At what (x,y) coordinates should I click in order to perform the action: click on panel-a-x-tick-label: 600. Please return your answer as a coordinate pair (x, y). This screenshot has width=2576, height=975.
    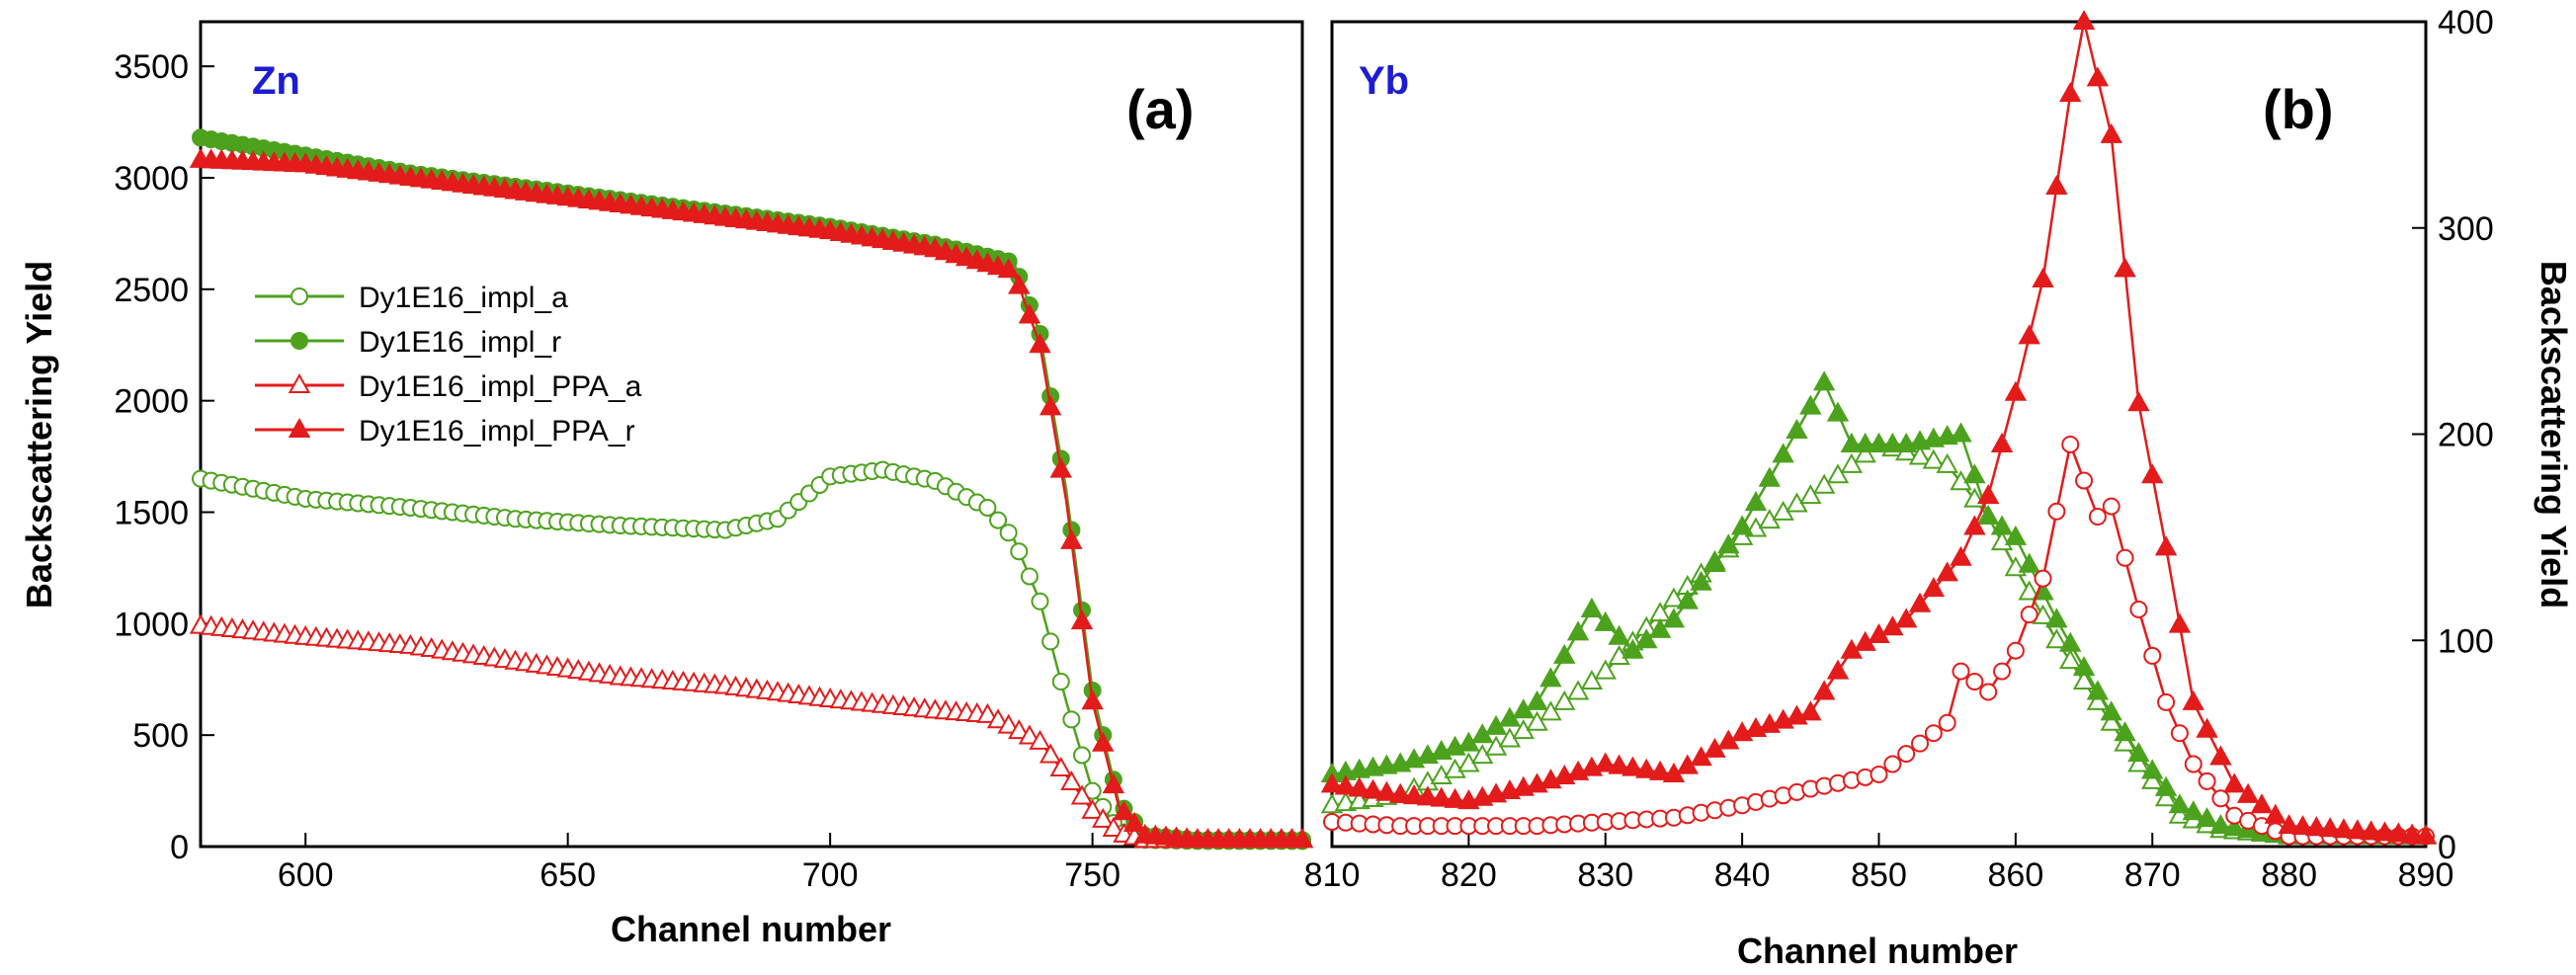
    Looking at the image, I should click on (306, 875).